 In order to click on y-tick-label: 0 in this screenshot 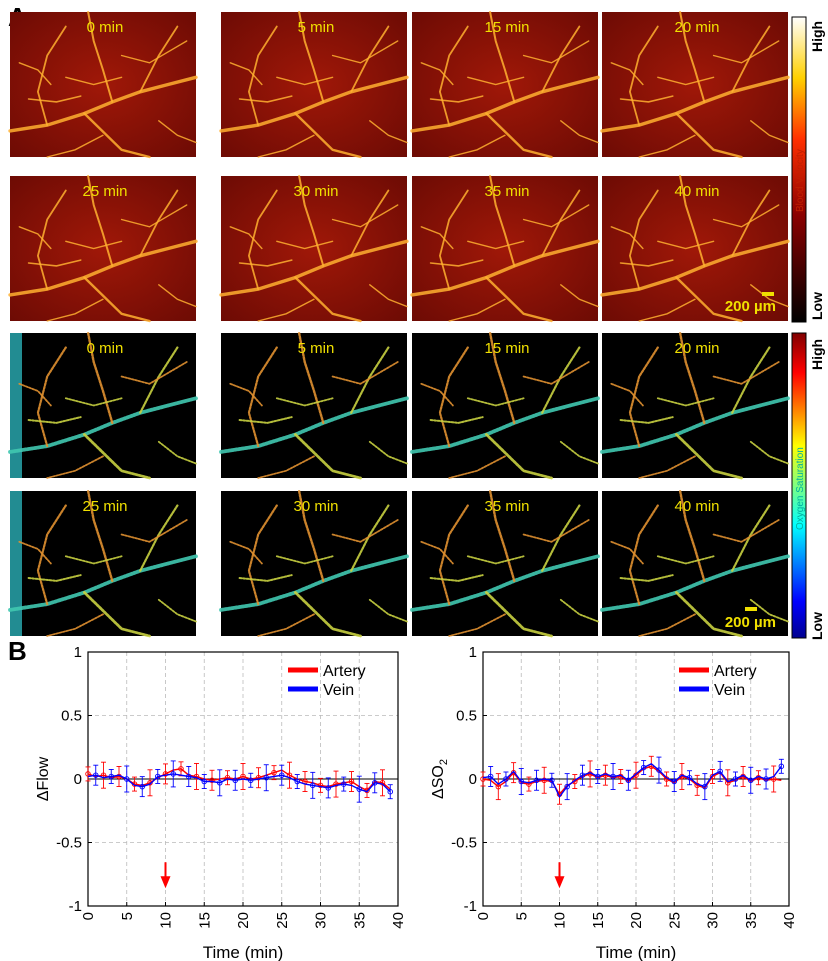, I will do `click(78, 779)`.